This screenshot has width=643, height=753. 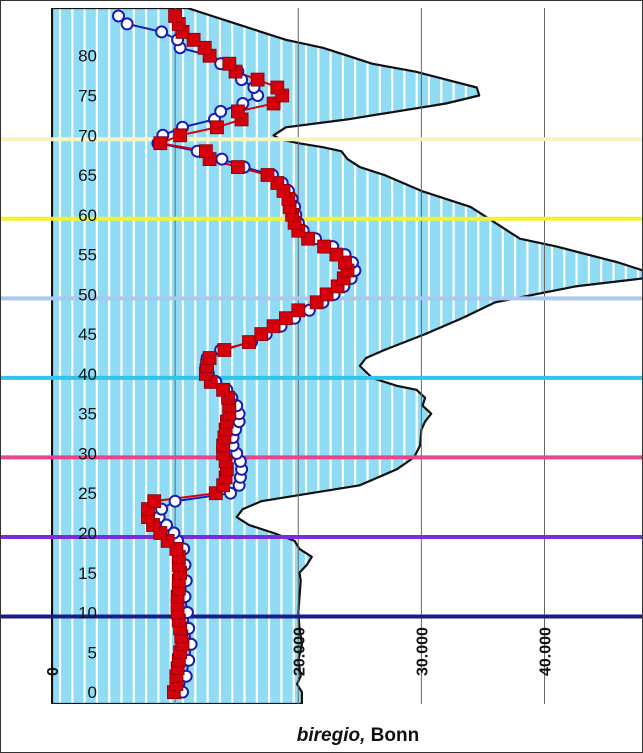 I want to click on y-tick-label: 80, so click(x=87, y=56).